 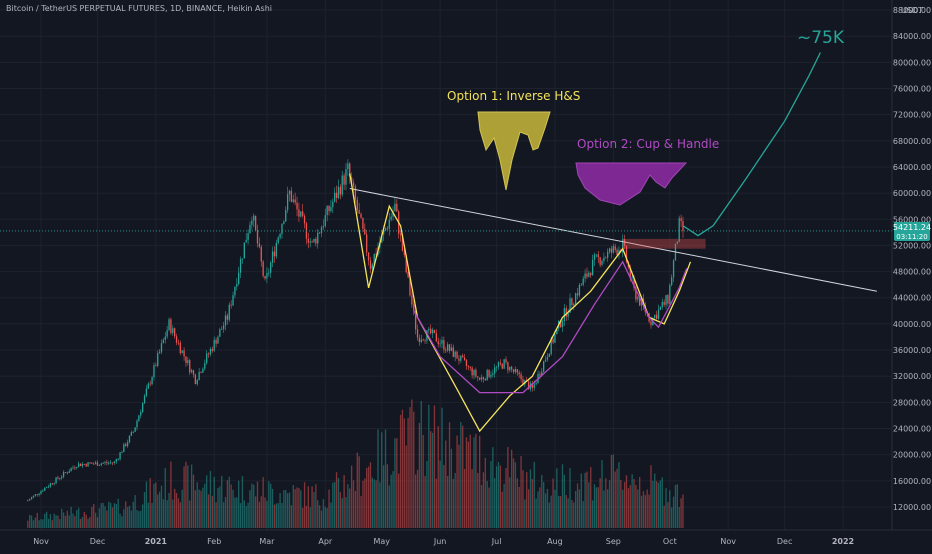 What do you see at coordinates (97, 541) in the screenshot?
I see `x-tick-label: Dec` at bounding box center [97, 541].